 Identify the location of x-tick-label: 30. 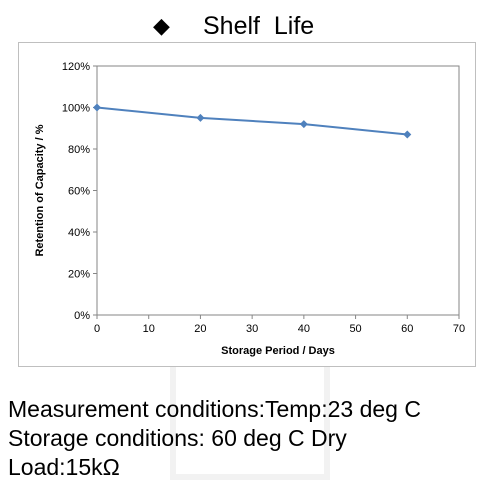
(252, 329).